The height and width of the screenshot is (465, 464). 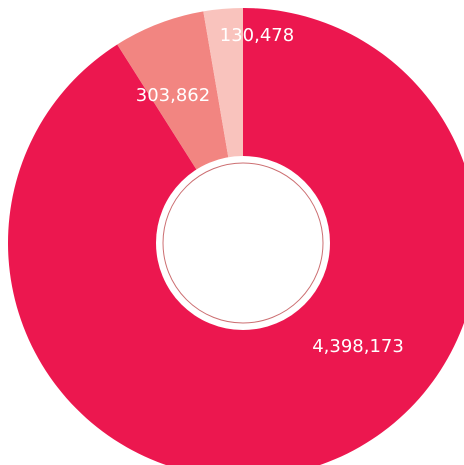 I want to click on data-label-slice-1: 4,398,173, so click(x=358, y=346).